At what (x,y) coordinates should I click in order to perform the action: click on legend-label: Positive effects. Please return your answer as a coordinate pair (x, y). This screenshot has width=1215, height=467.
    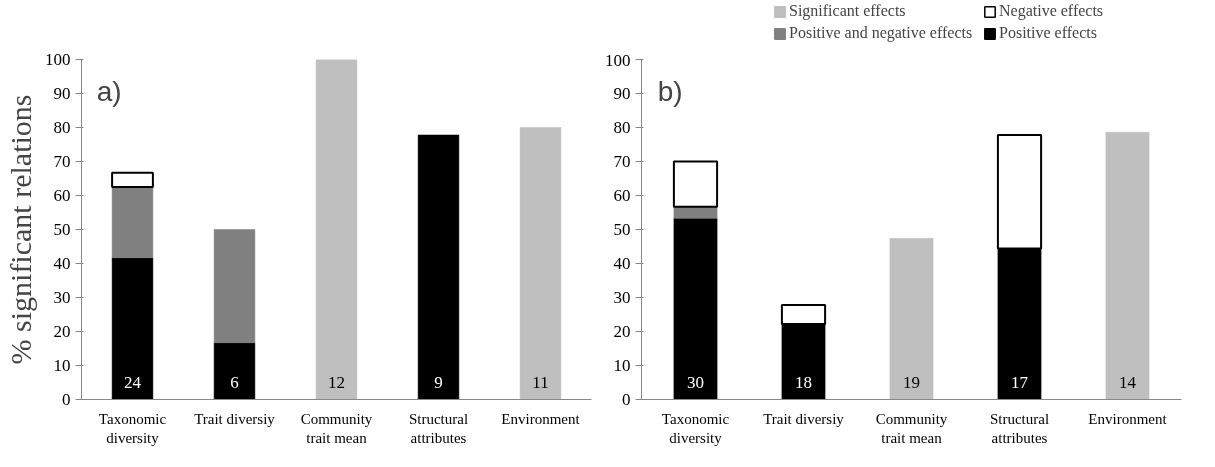
    Looking at the image, I should click on (1048, 33).